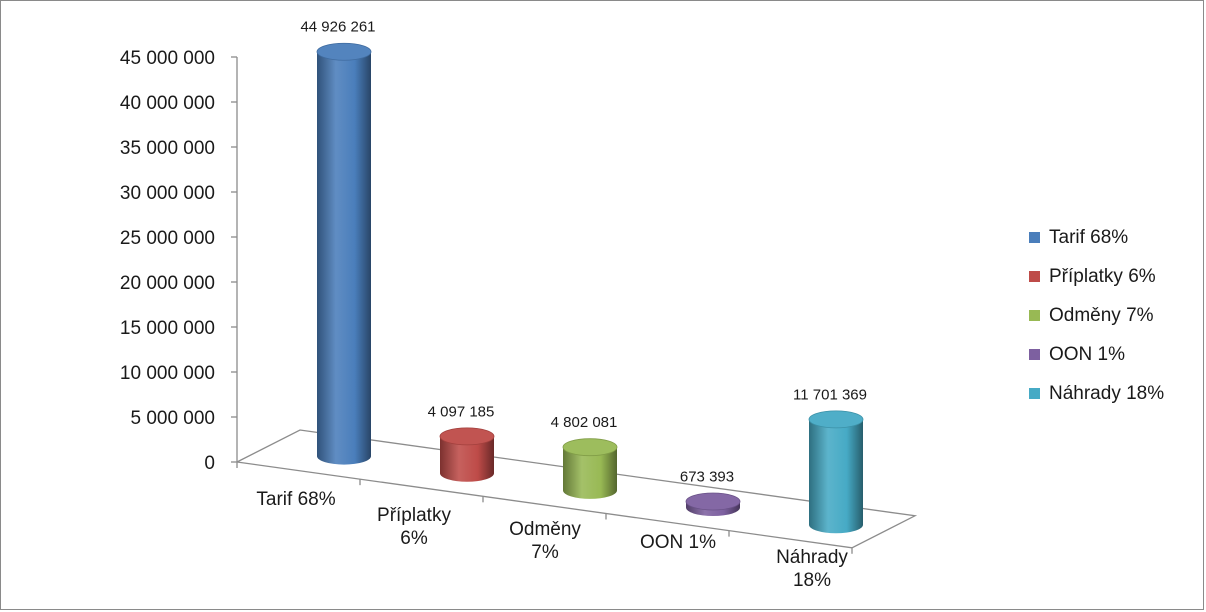 This screenshot has height=612, width=1206. What do you see at coordinates (830, 394) in the screenshot?
I see `data-label: 11 701 369` at bounding box center [830, 394].